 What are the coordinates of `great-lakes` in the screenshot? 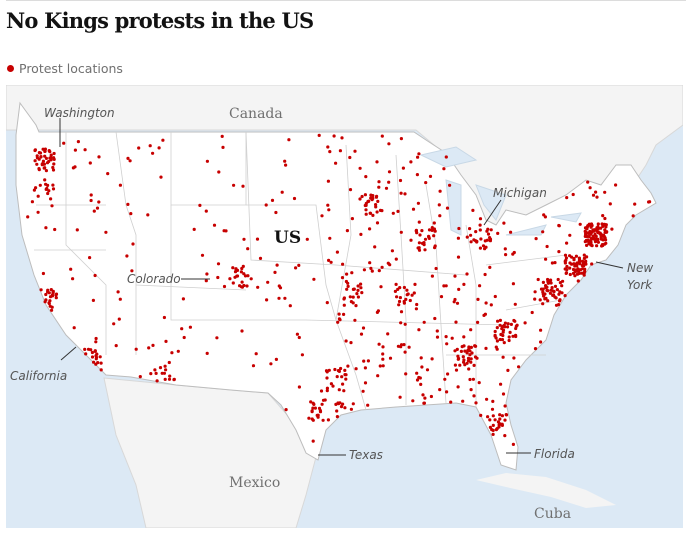 It's located at (500, 191).